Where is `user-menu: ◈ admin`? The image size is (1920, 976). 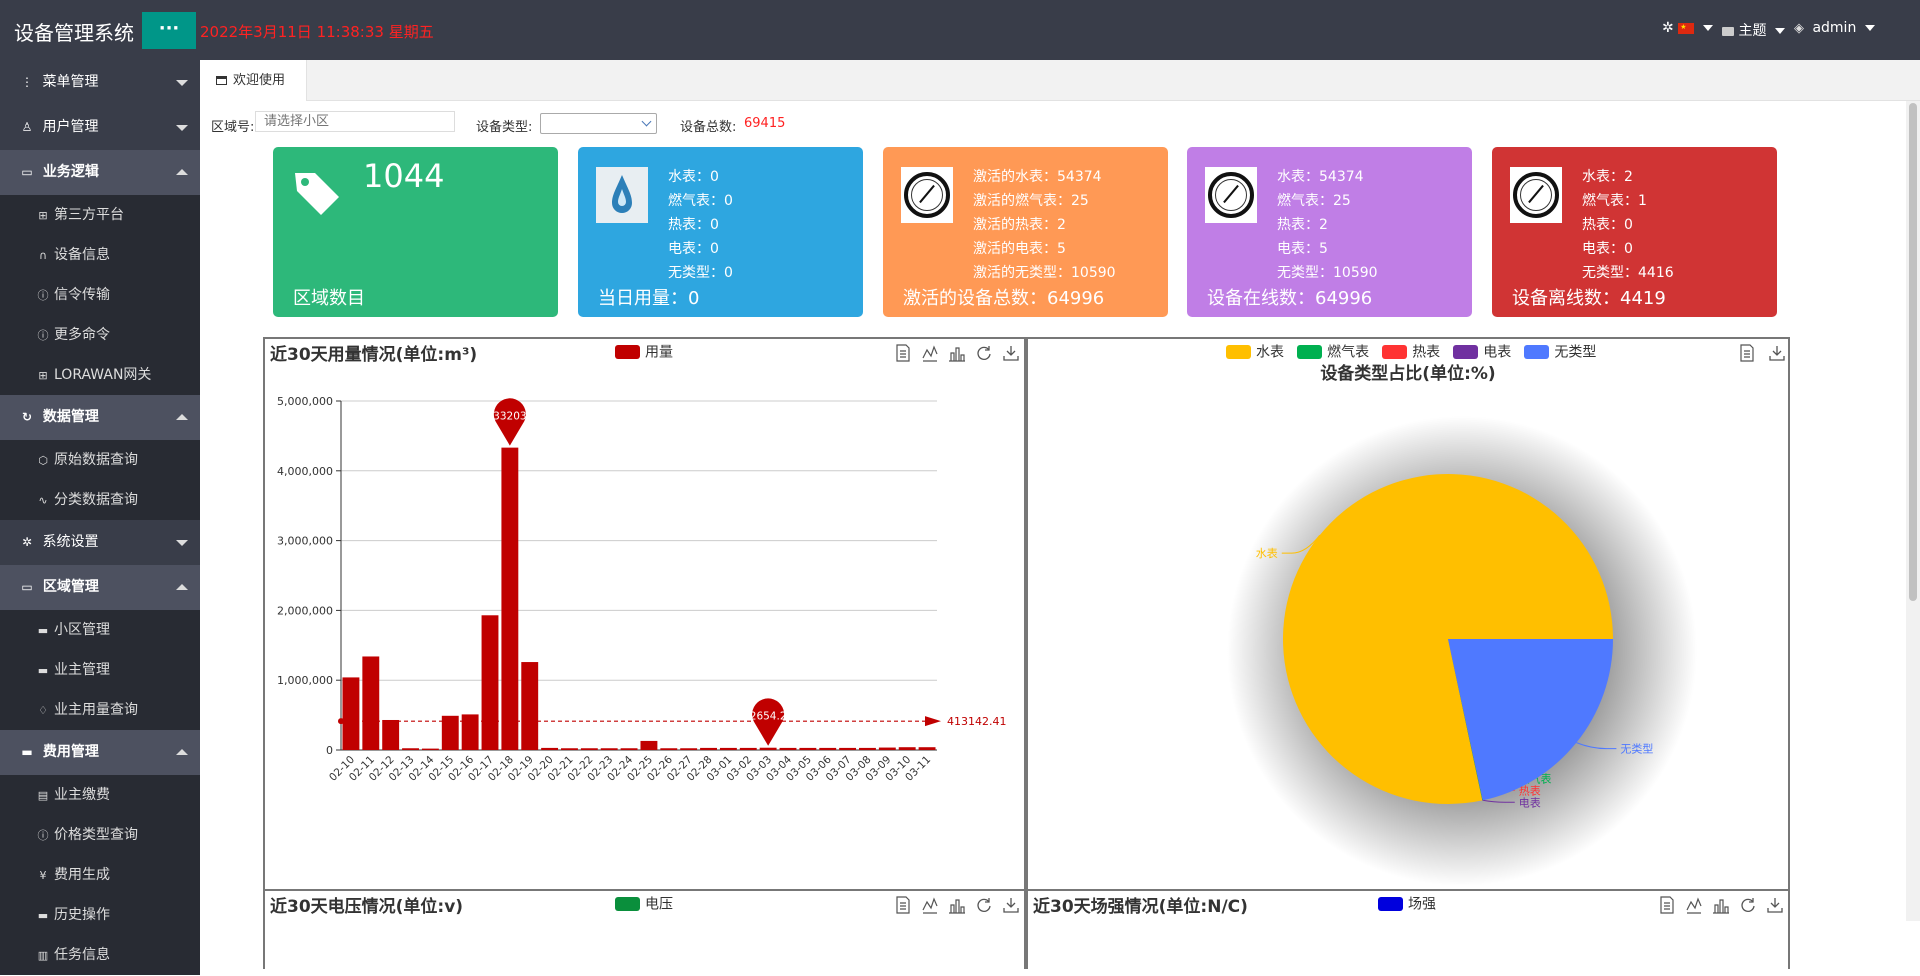
user-menu: ◈ admin is located at coordinates (1834, 28).